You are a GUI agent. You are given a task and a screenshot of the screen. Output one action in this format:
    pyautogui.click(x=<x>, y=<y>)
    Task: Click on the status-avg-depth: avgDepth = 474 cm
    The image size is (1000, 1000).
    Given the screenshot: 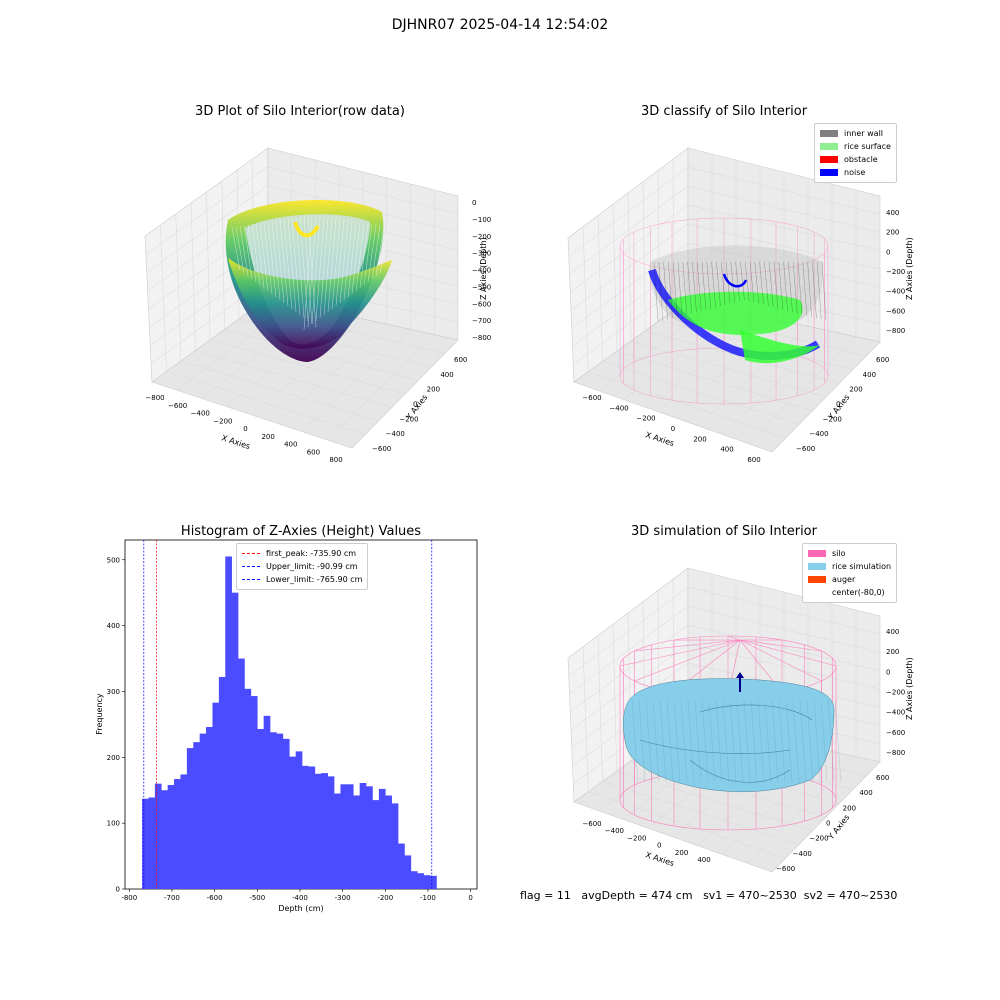 What is the action you would take?
    pyautogui.click(x=637, y=895)
    